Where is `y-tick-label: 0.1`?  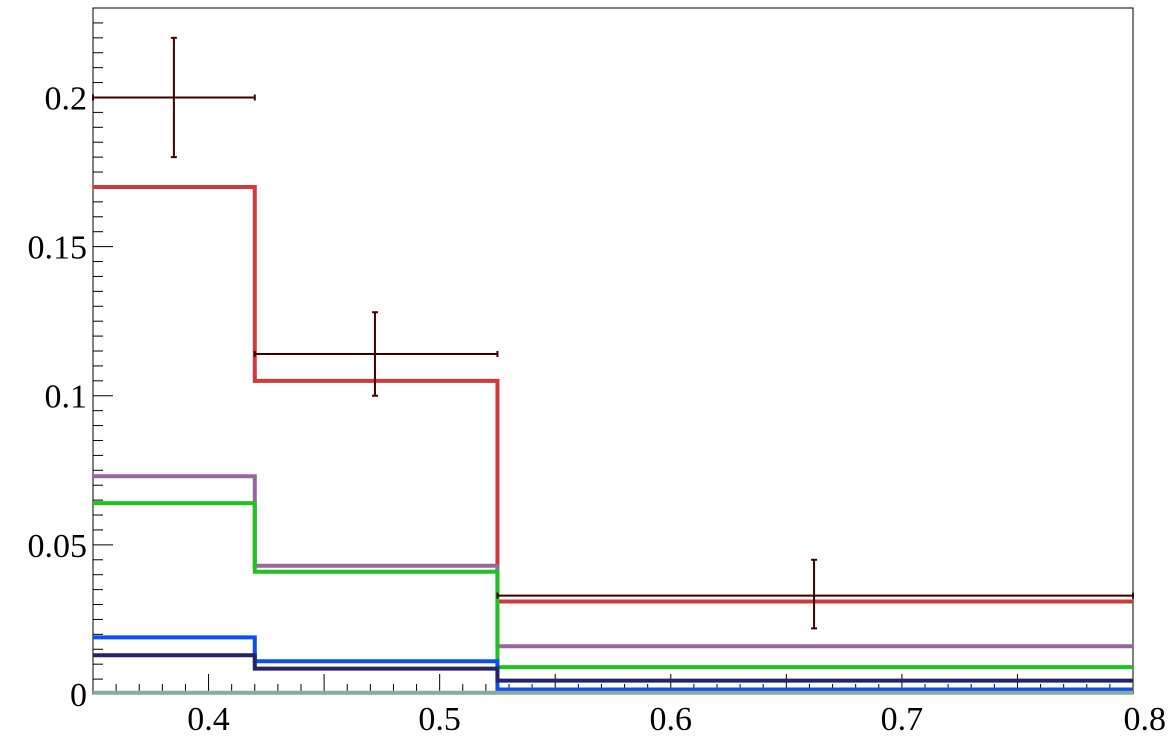 y-tick-label: 0.1 is located at coordinates (66, 397).